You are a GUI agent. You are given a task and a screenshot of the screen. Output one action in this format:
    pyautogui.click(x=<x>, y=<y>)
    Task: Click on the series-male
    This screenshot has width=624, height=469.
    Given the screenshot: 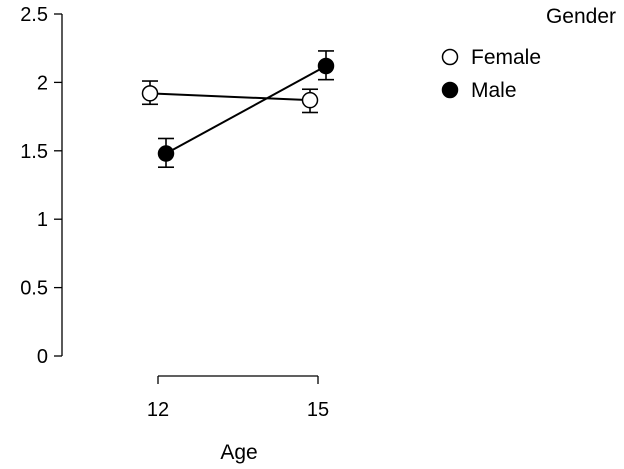 What is the action you would take?
    pyautogui.click(x=246, y=109)
    